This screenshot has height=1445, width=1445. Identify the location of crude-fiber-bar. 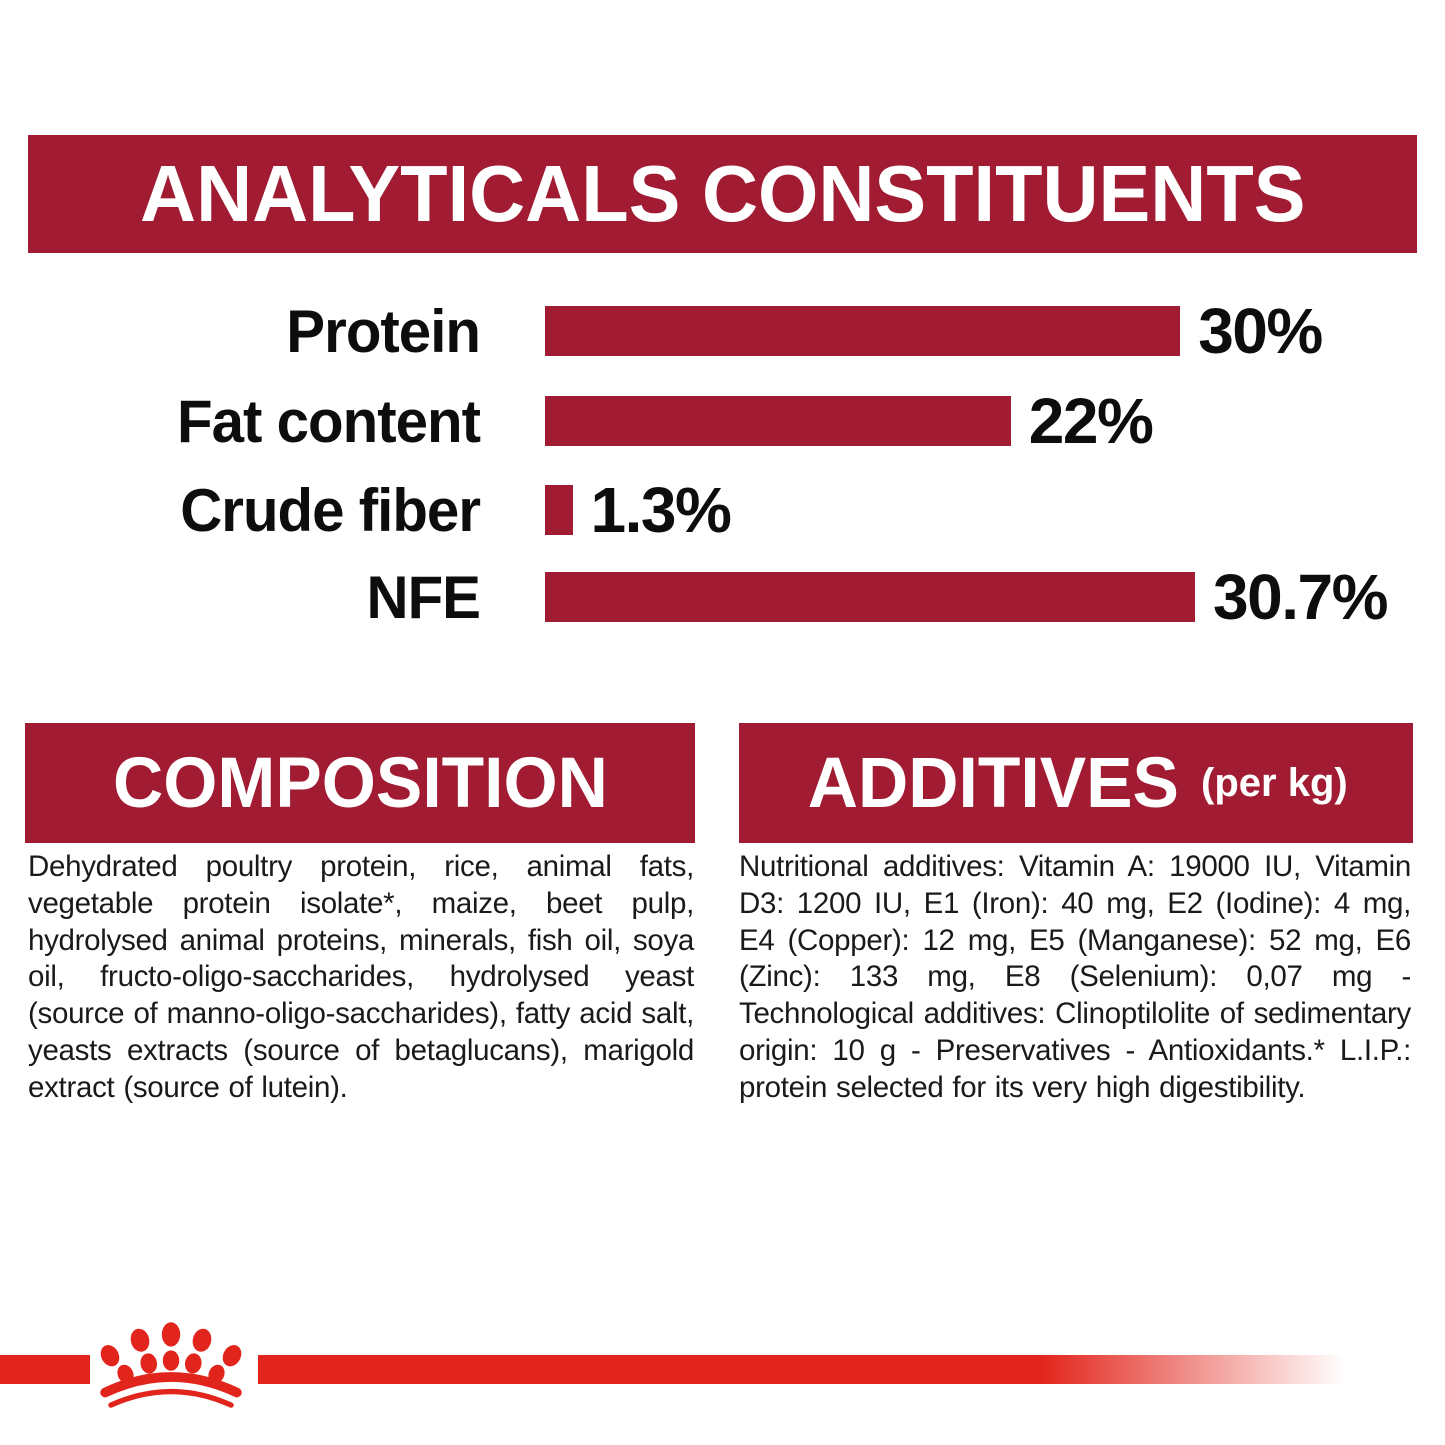
(559, 510).